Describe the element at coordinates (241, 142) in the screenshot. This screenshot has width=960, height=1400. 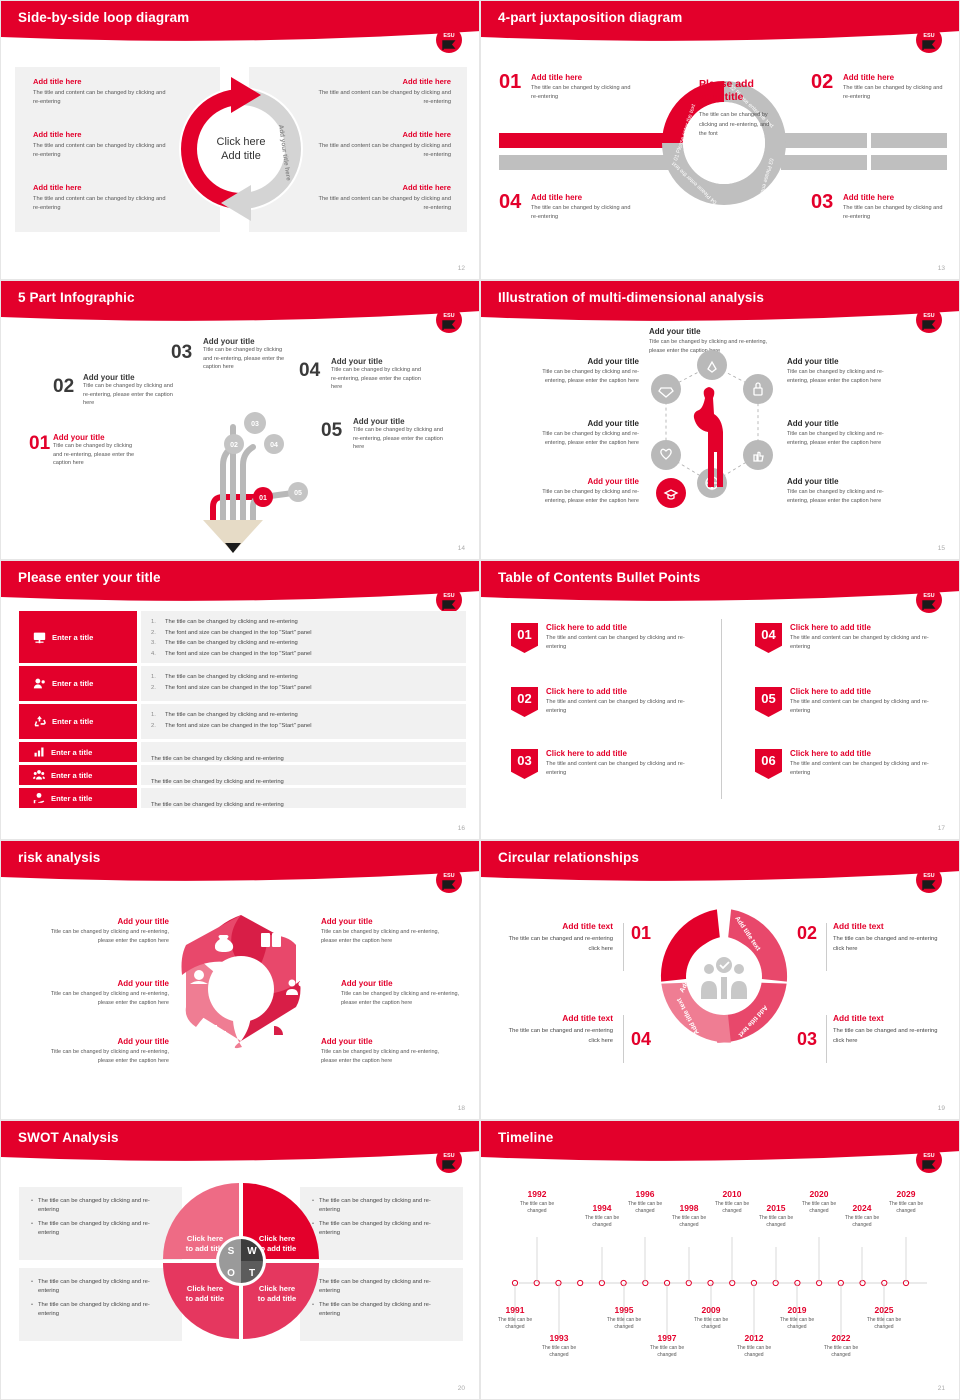
I see `center-line-1: Click here` at that location.